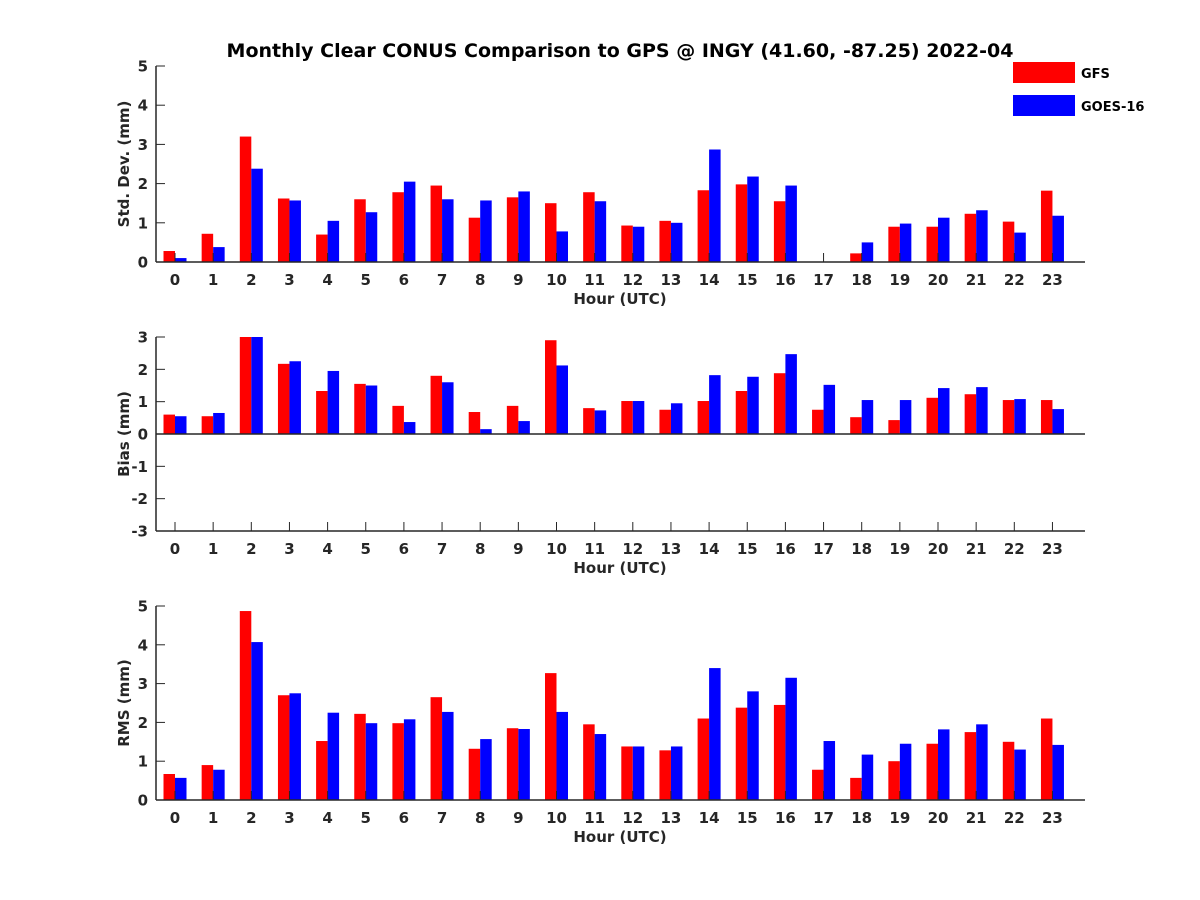  Describe the element at coordinates (556, 280) in the screenshot. I see `x-tick-label: 10` at that location.